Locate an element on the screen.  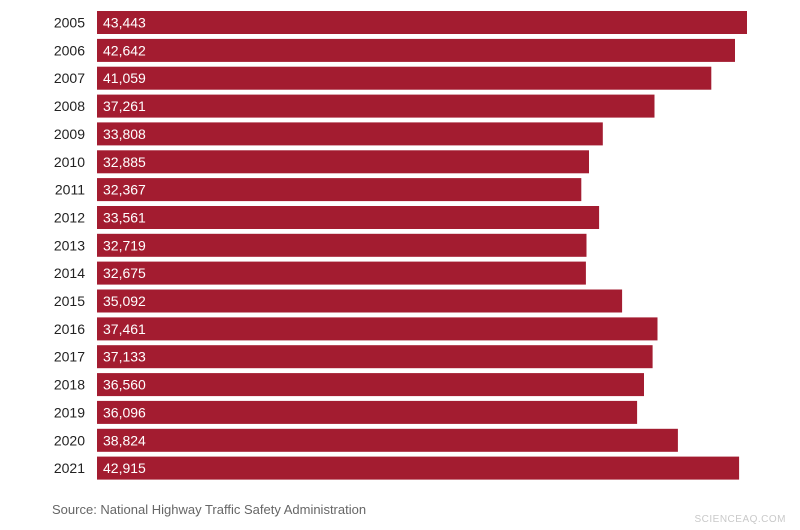
bar-2006 is located at coordinates (416, 50).